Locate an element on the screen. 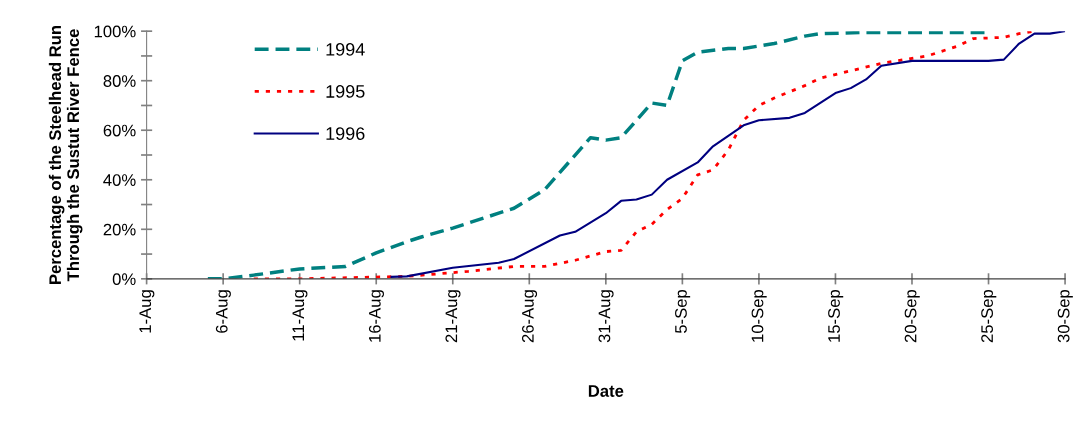  x-tick-label: 15-Sep is located at coordinates (836, 315).